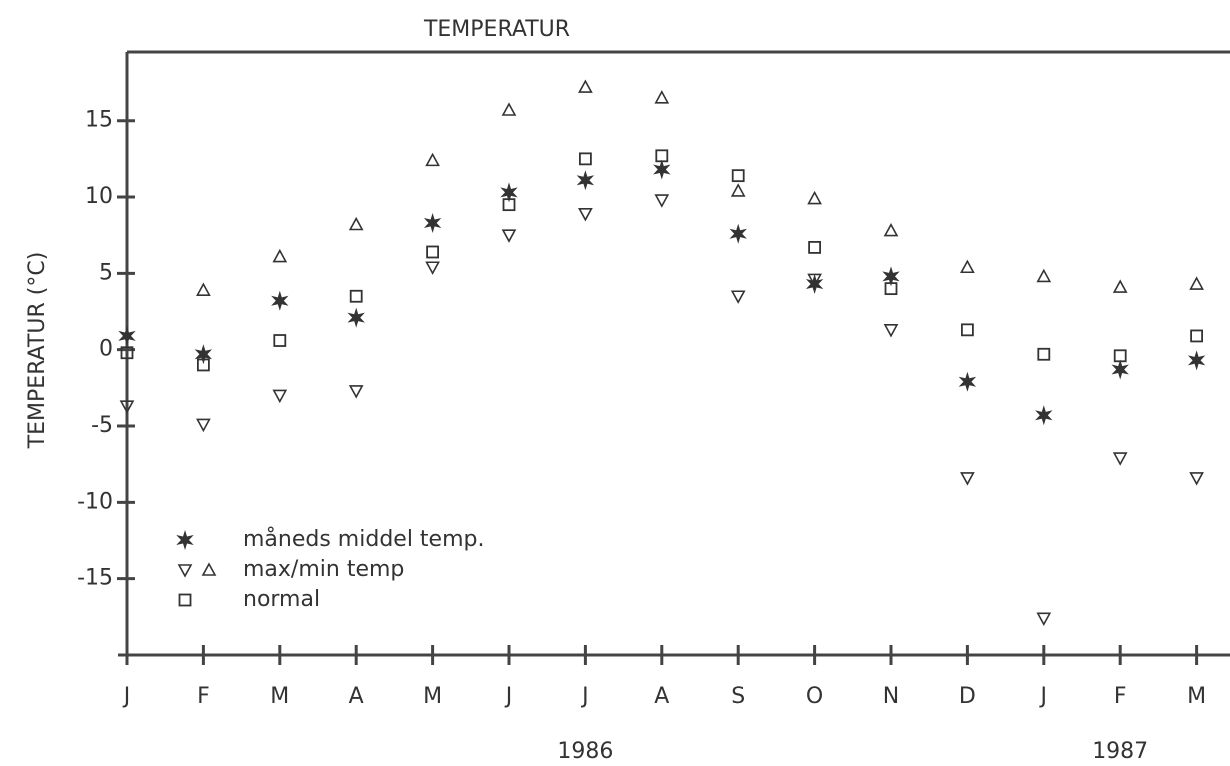 The height and width of the screenshot is (766, 1230). What do you see at coordinates (99, 196) in the screenshot?
I see `y-tick-label: 10` at bounding box center [99, 196].